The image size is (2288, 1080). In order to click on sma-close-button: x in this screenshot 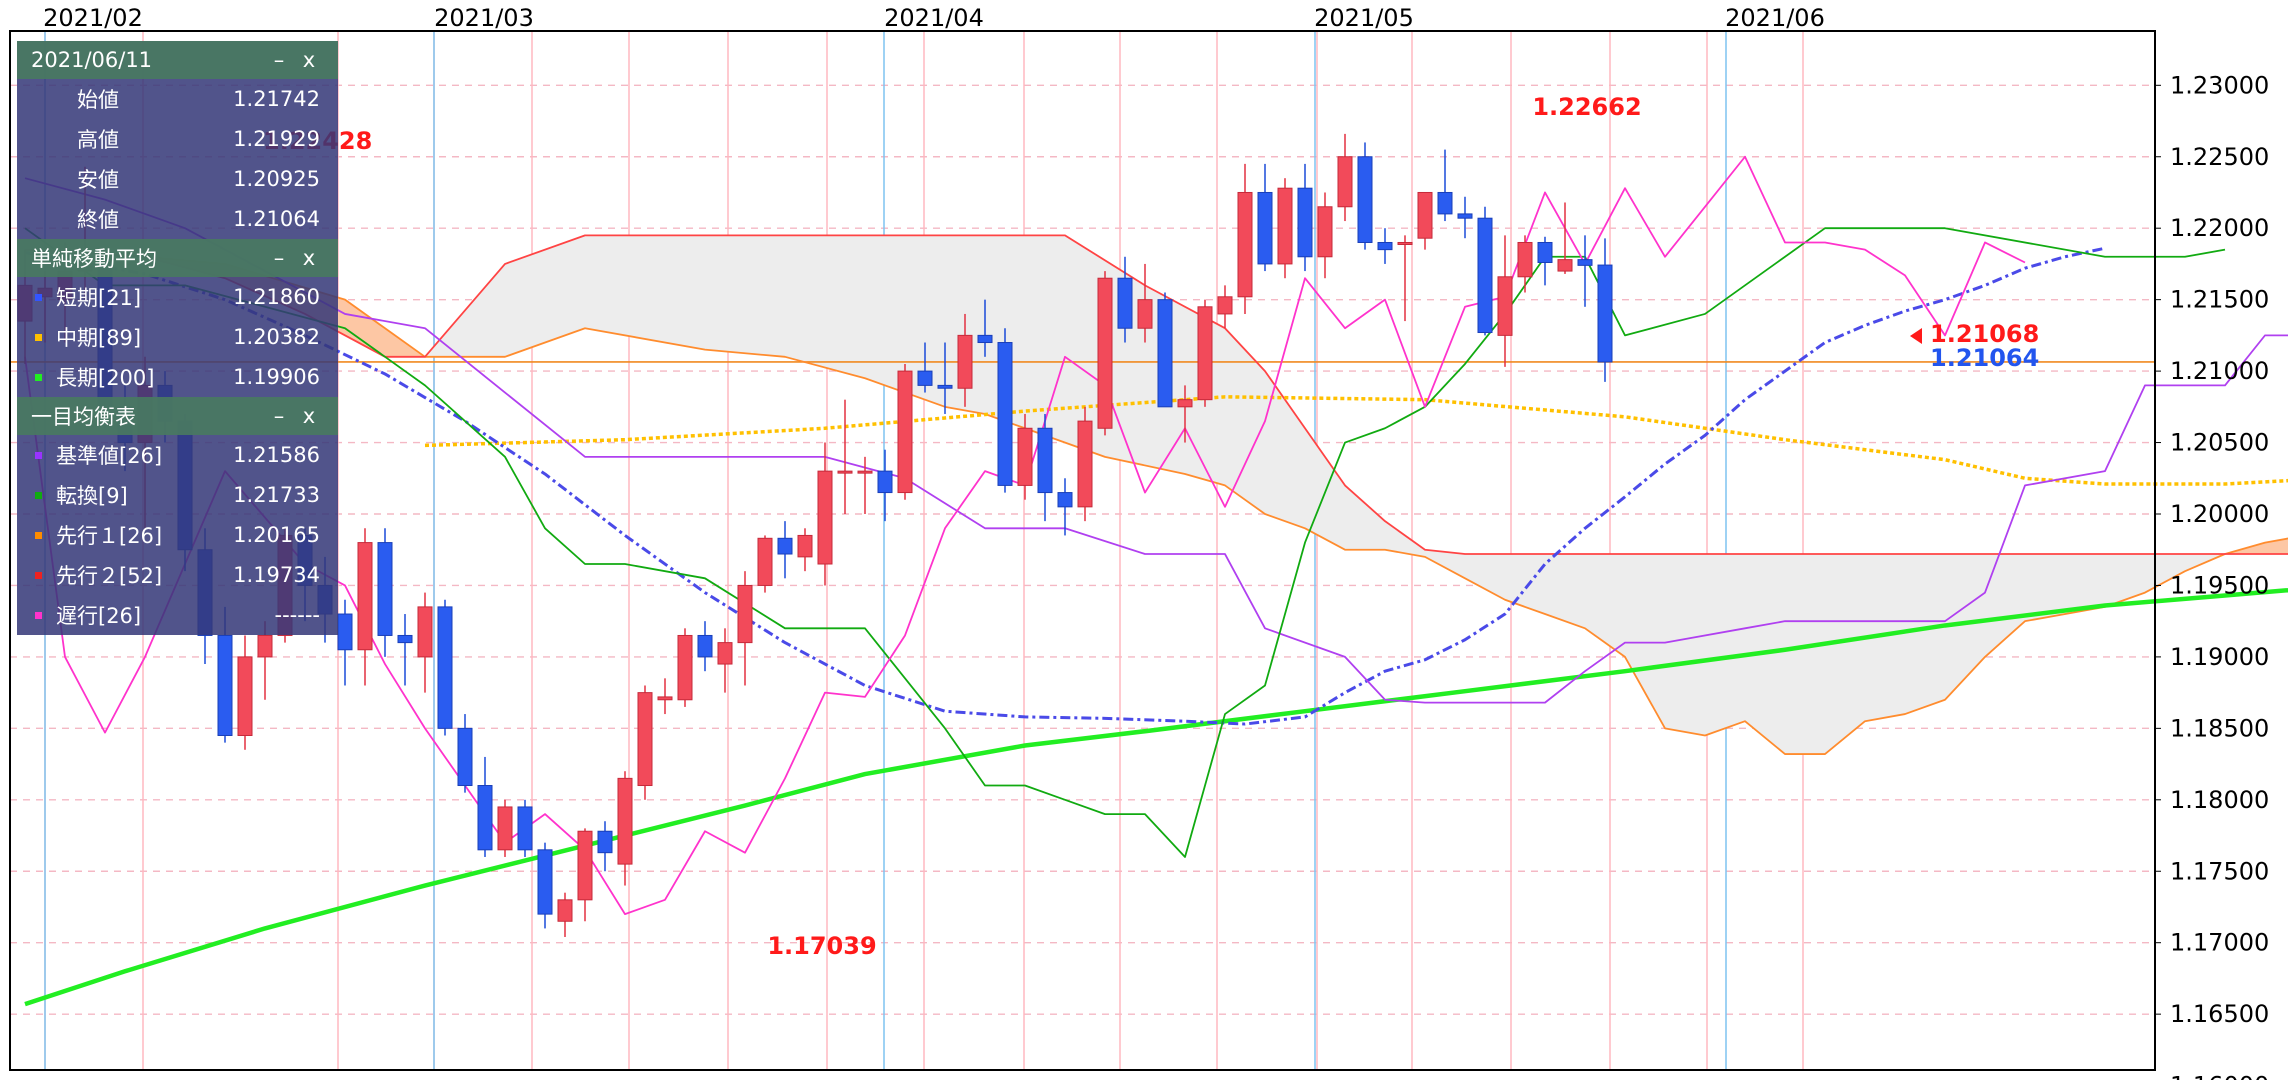, I will do `click(309, 258)`.